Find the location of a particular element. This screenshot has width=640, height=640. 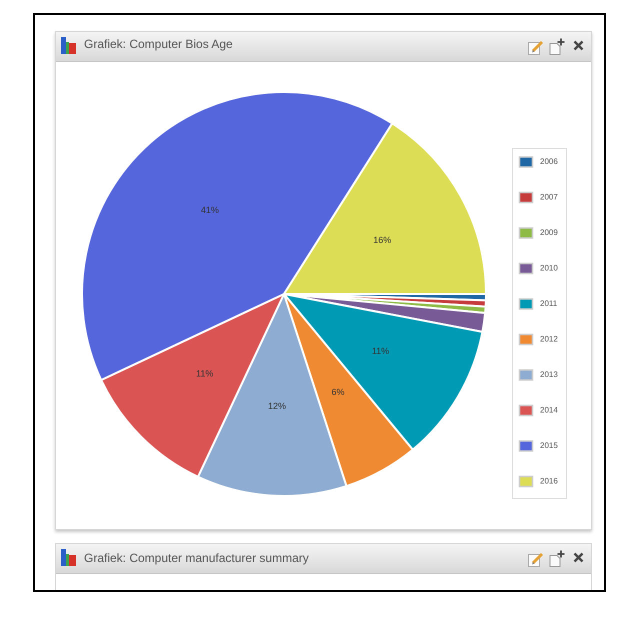

text: Grafiek: Computer manufacturer summary is located at coordinates (196, 558).